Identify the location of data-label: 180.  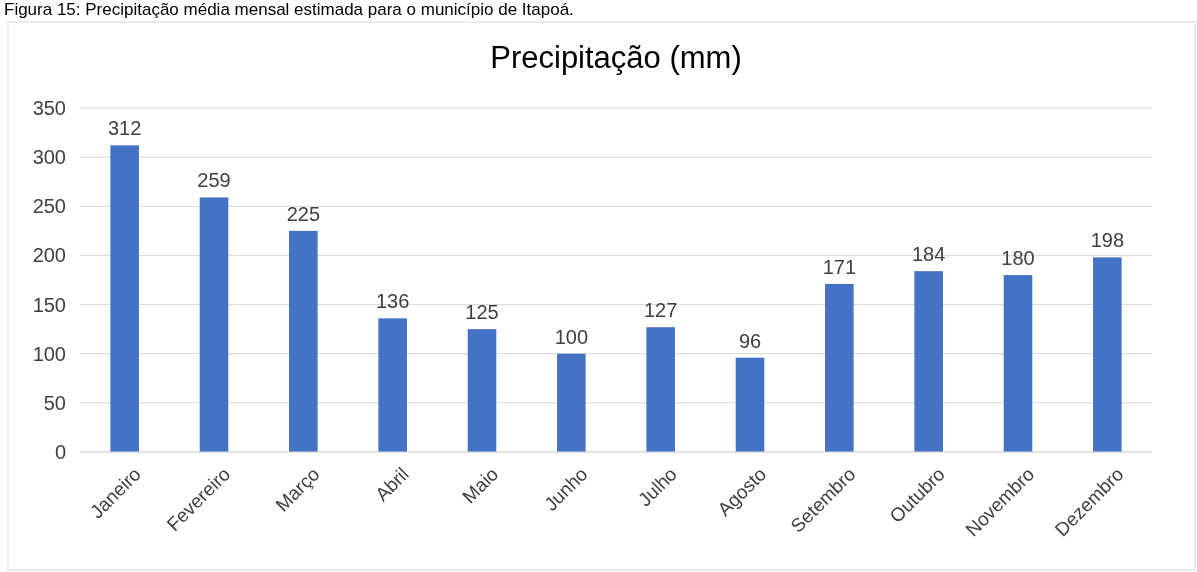
(1018, 258).